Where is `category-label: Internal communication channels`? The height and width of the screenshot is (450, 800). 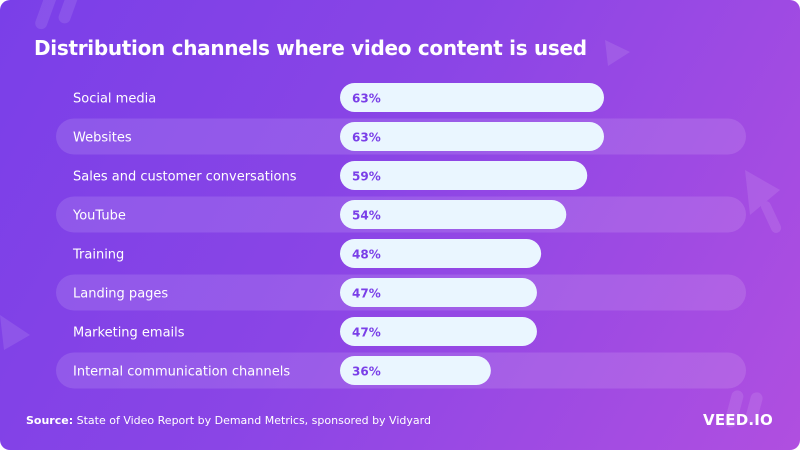
category-label: Internal communication channels is located at coordinates (181, 372).